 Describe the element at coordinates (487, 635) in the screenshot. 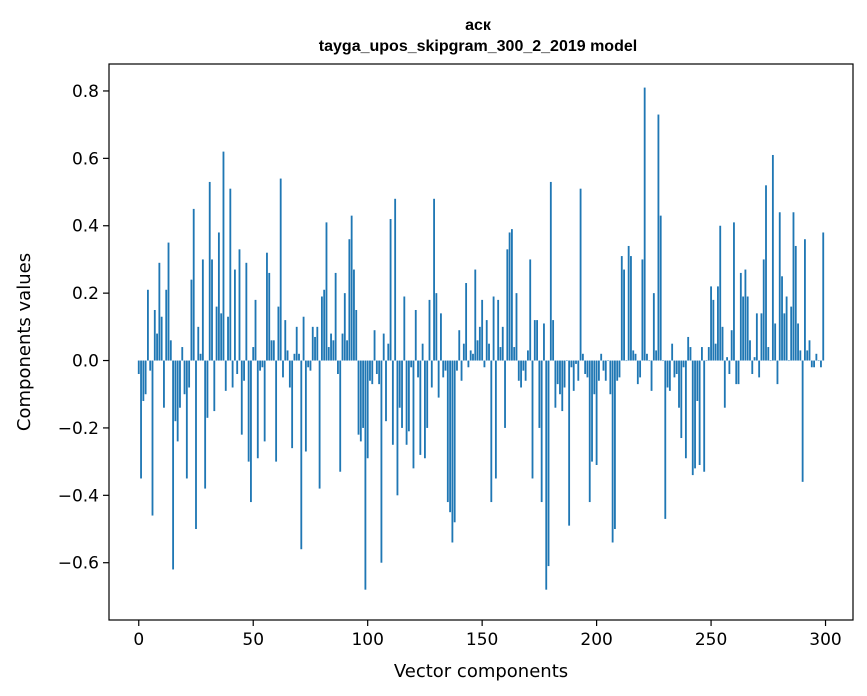

I see `x-axis-ticks: 0 50 100 150 200 250 300` at that location.